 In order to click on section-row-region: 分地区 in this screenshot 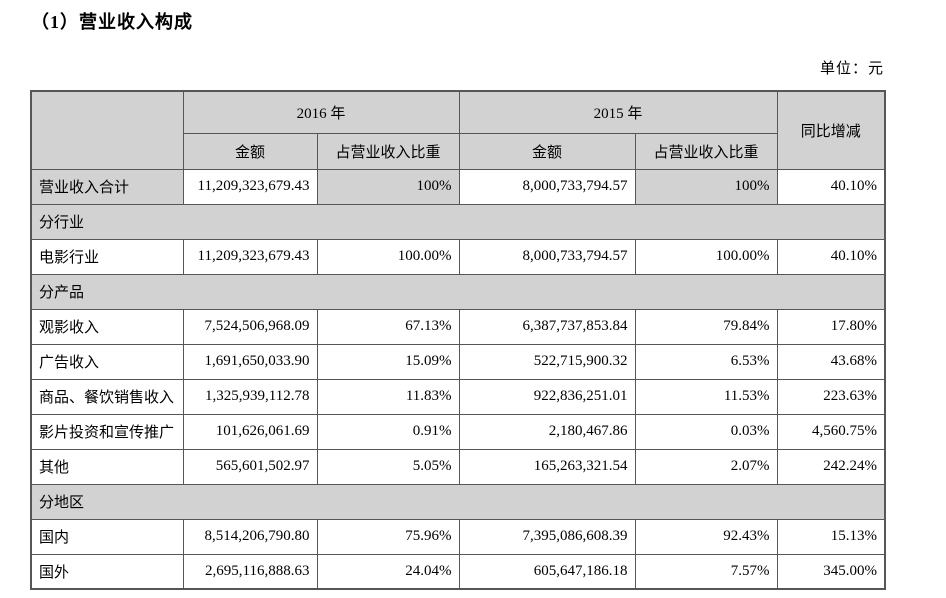, I will do `click(458, 501)`.